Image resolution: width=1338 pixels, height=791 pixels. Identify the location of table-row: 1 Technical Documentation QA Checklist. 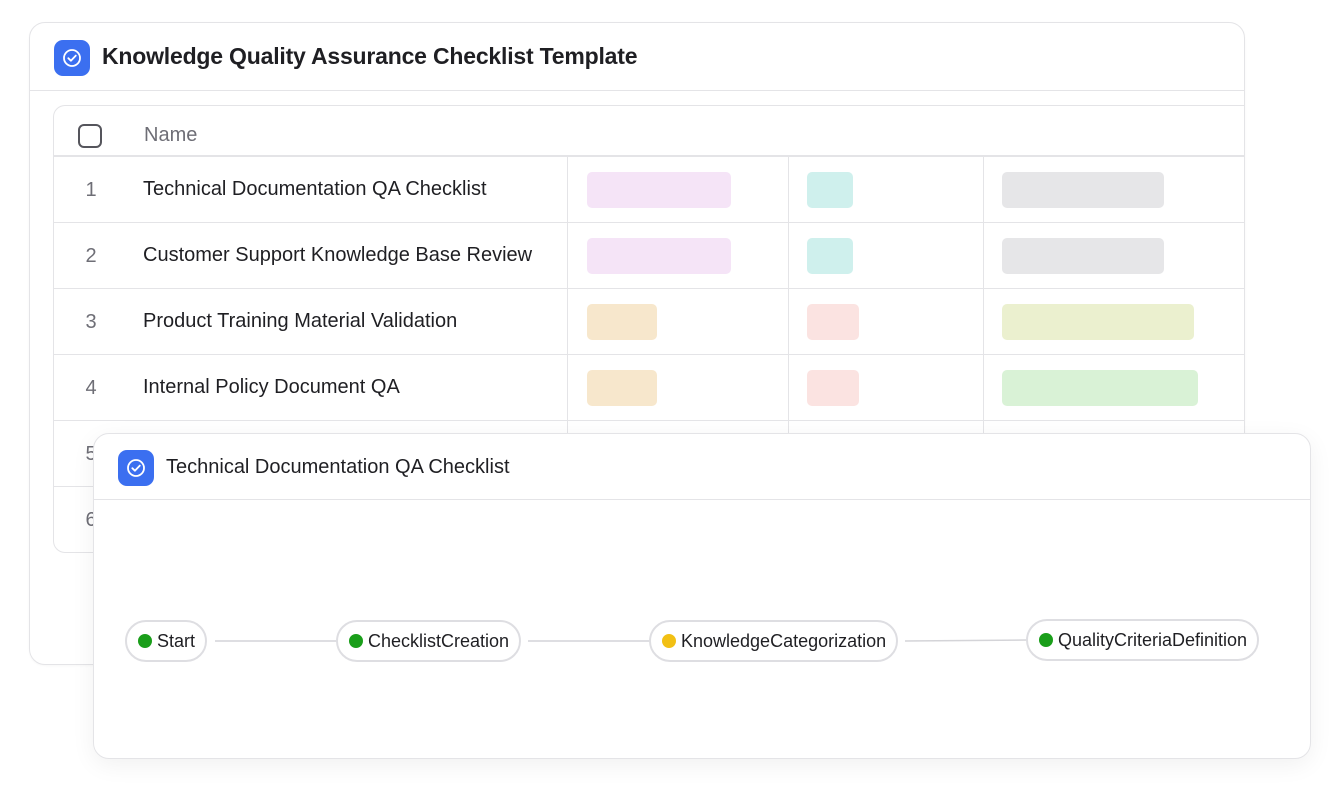
(649, 190).